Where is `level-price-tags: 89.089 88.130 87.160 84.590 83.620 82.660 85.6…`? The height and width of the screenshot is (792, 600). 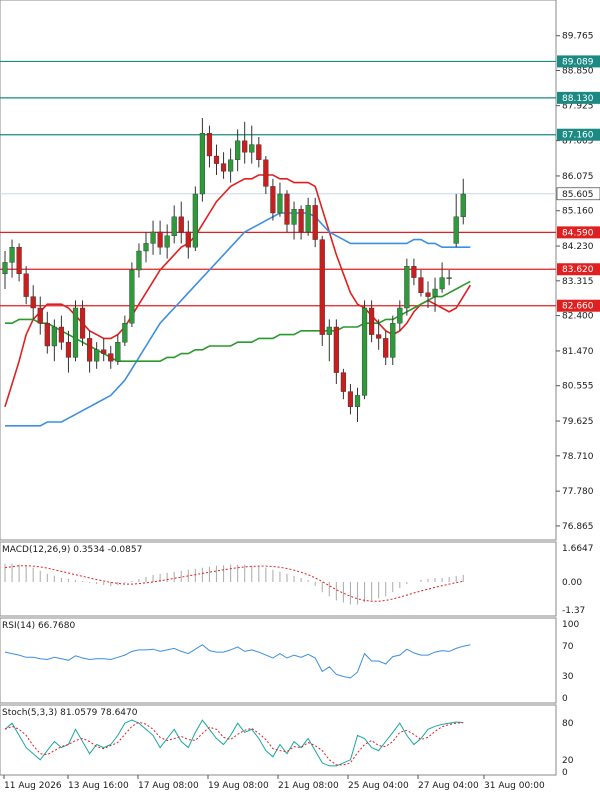 level-price-tags: 89.089 88.130 87.160 84.590 83.620 82.660 85.6… is located at coordinates (578, 183).